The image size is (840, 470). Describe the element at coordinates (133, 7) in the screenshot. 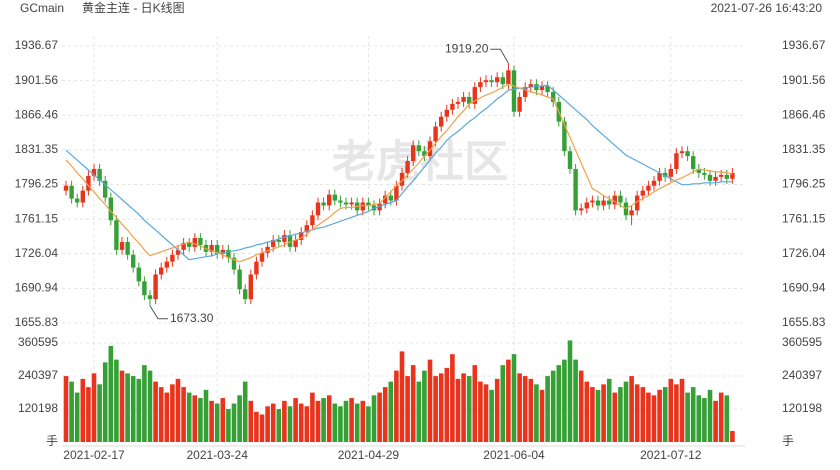

I see `chart-title: 黄金主连 - 日K线图` at that location.